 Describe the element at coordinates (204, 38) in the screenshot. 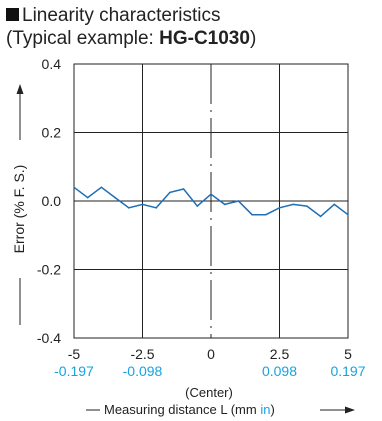

I see `model-name: HG-C1030` at that location.